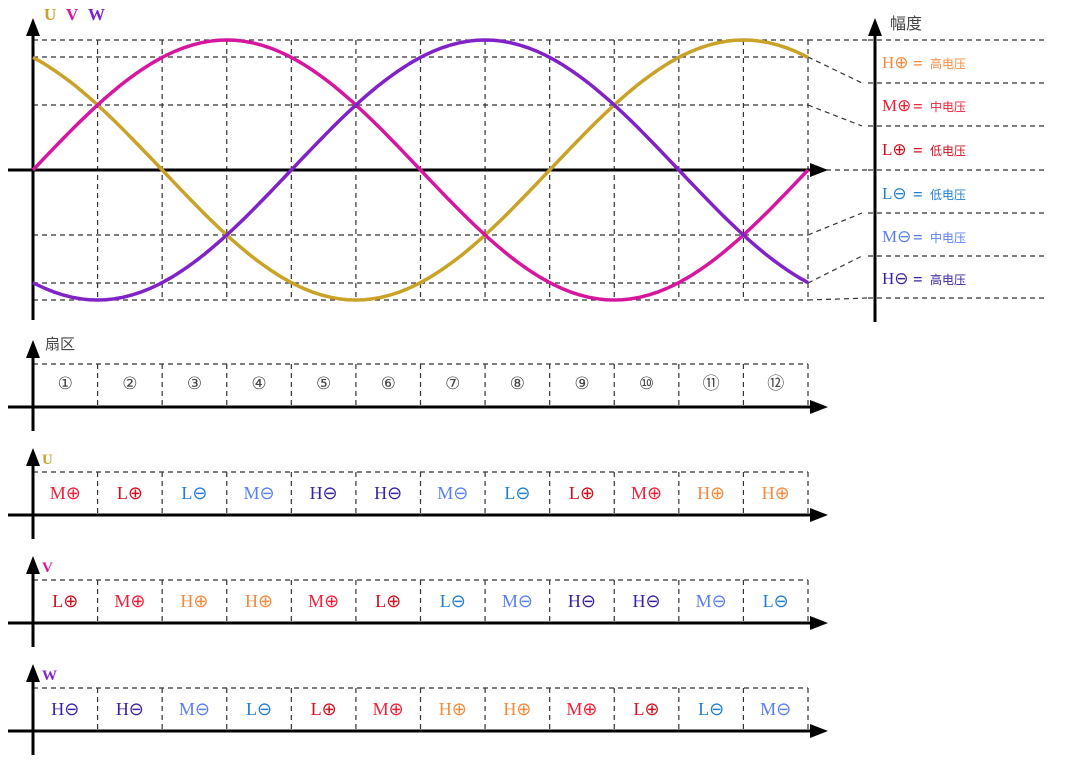 The height and width of the screenshot is (764, 1080). What do you see at coordinates (897, 236) in the screenshot?
I see `level-symbol: M⊖` at bounding box center [897, 236].